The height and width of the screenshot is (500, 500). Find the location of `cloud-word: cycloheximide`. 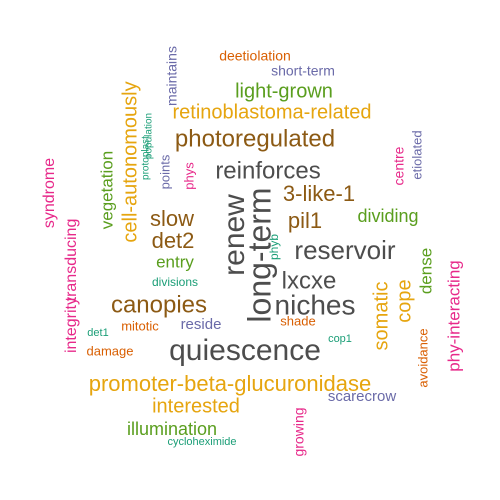

cloud-word: cycloheximide is located at coordinates (201, 442).